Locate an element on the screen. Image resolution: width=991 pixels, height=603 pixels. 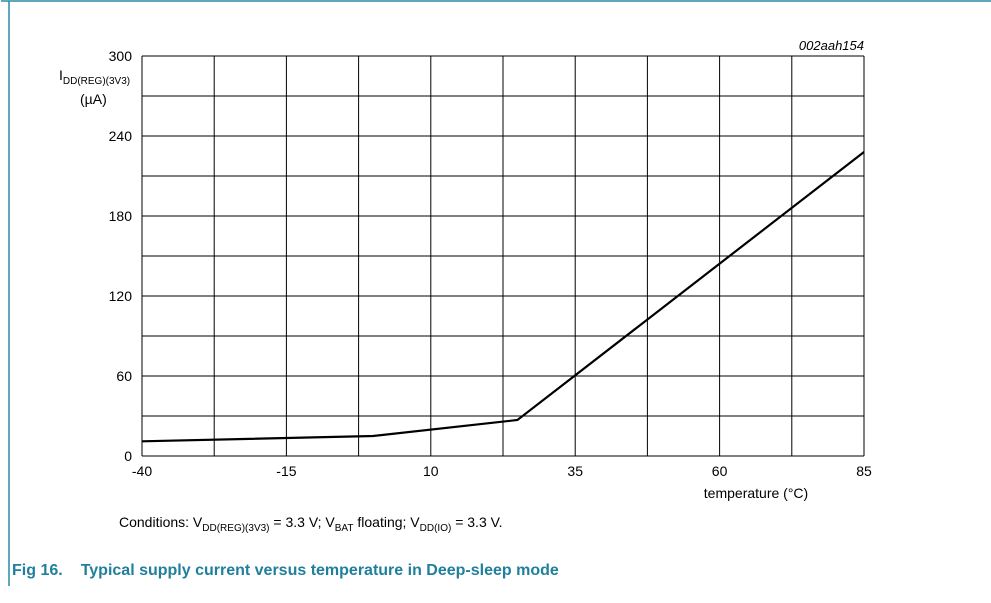
y-tick-label: 300 is located at coordinates (121, 56).